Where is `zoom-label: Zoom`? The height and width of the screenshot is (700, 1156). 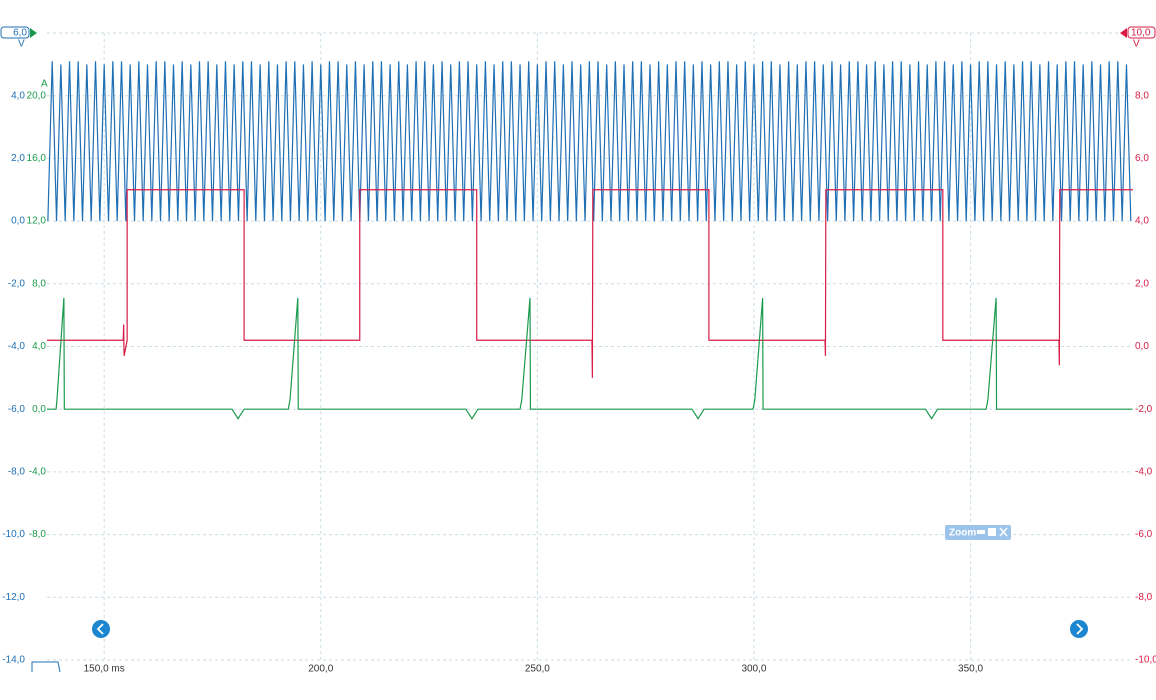 zoom-label: Zoom is located at coordinates (962, 533).